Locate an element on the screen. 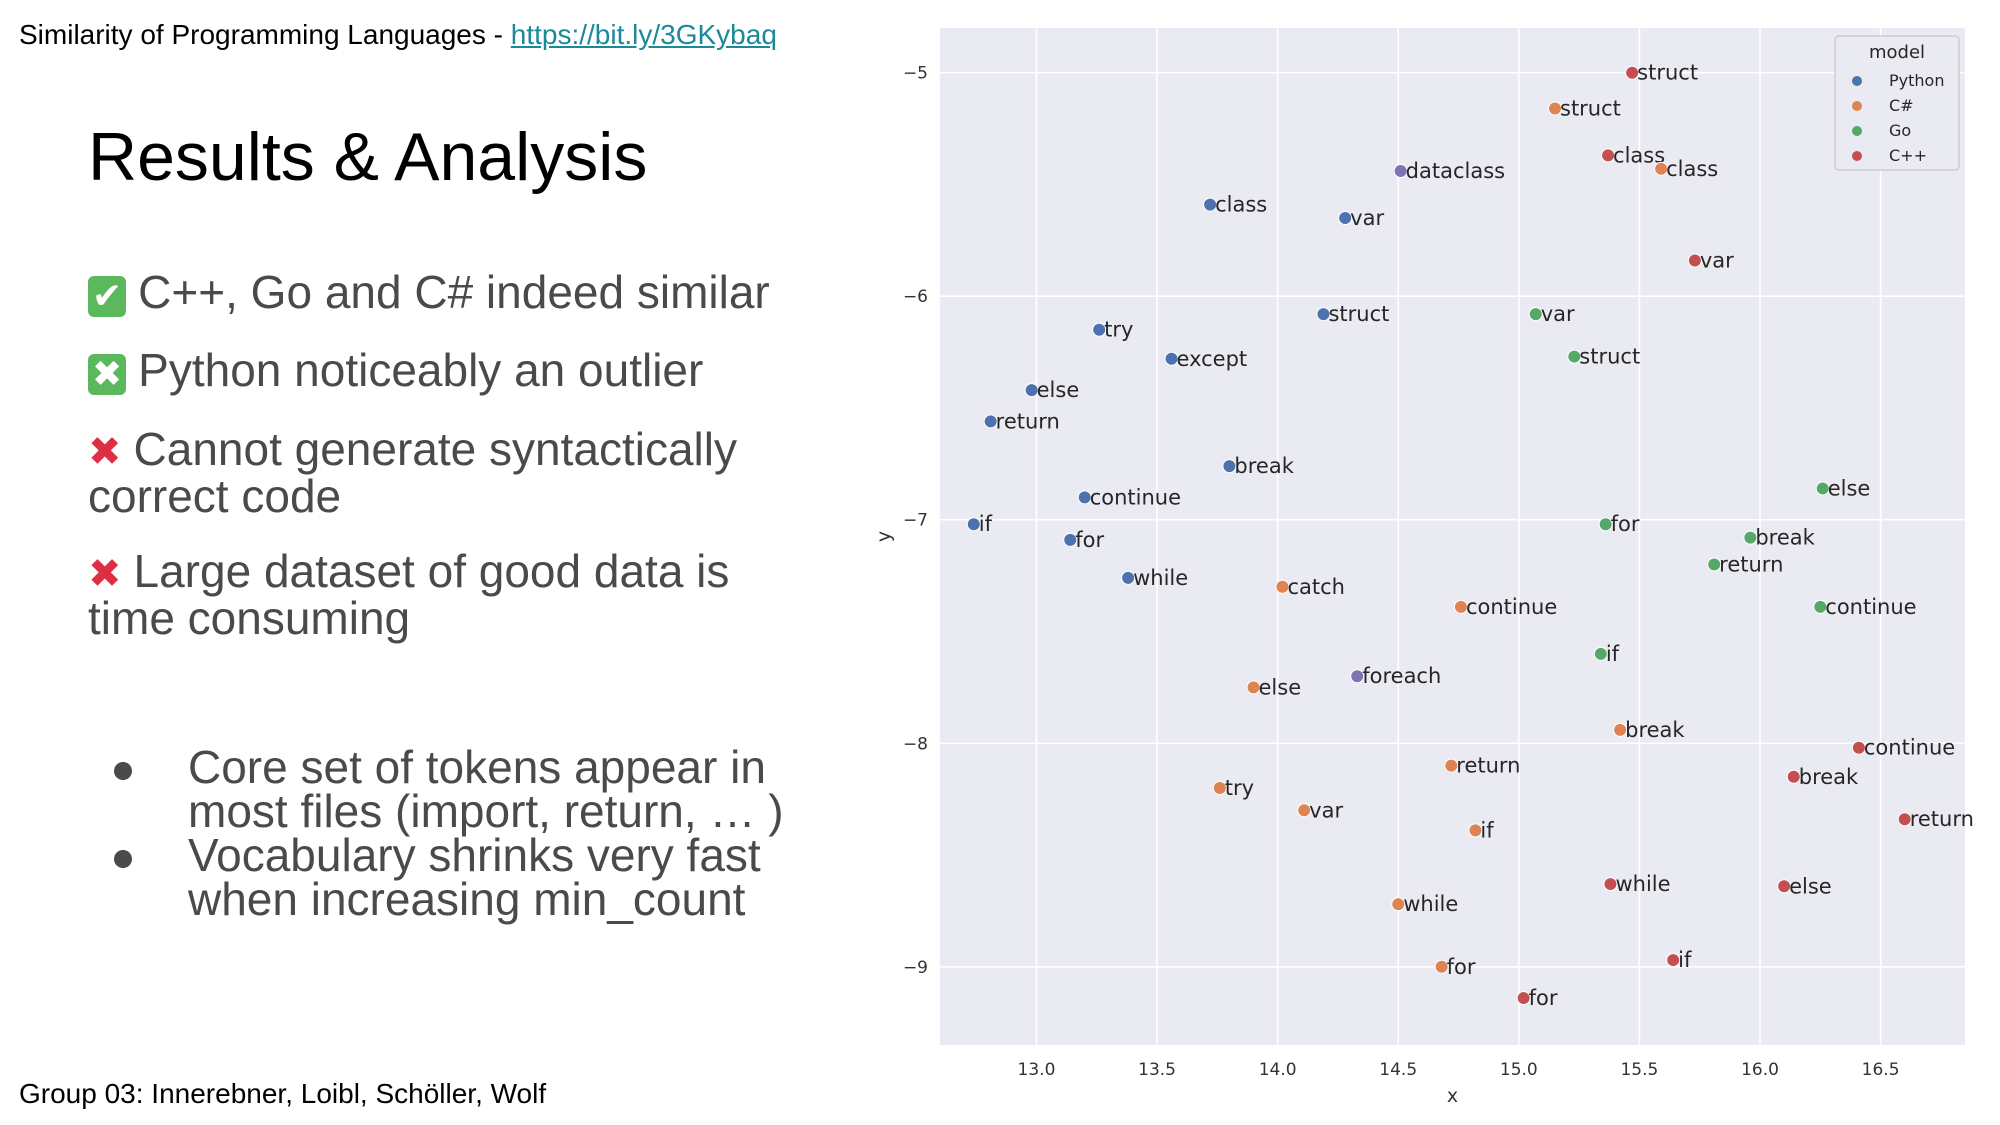 The image size is (2000, 1125). x-tick-label: 15.0 is located at coordinates (1519, 1070).